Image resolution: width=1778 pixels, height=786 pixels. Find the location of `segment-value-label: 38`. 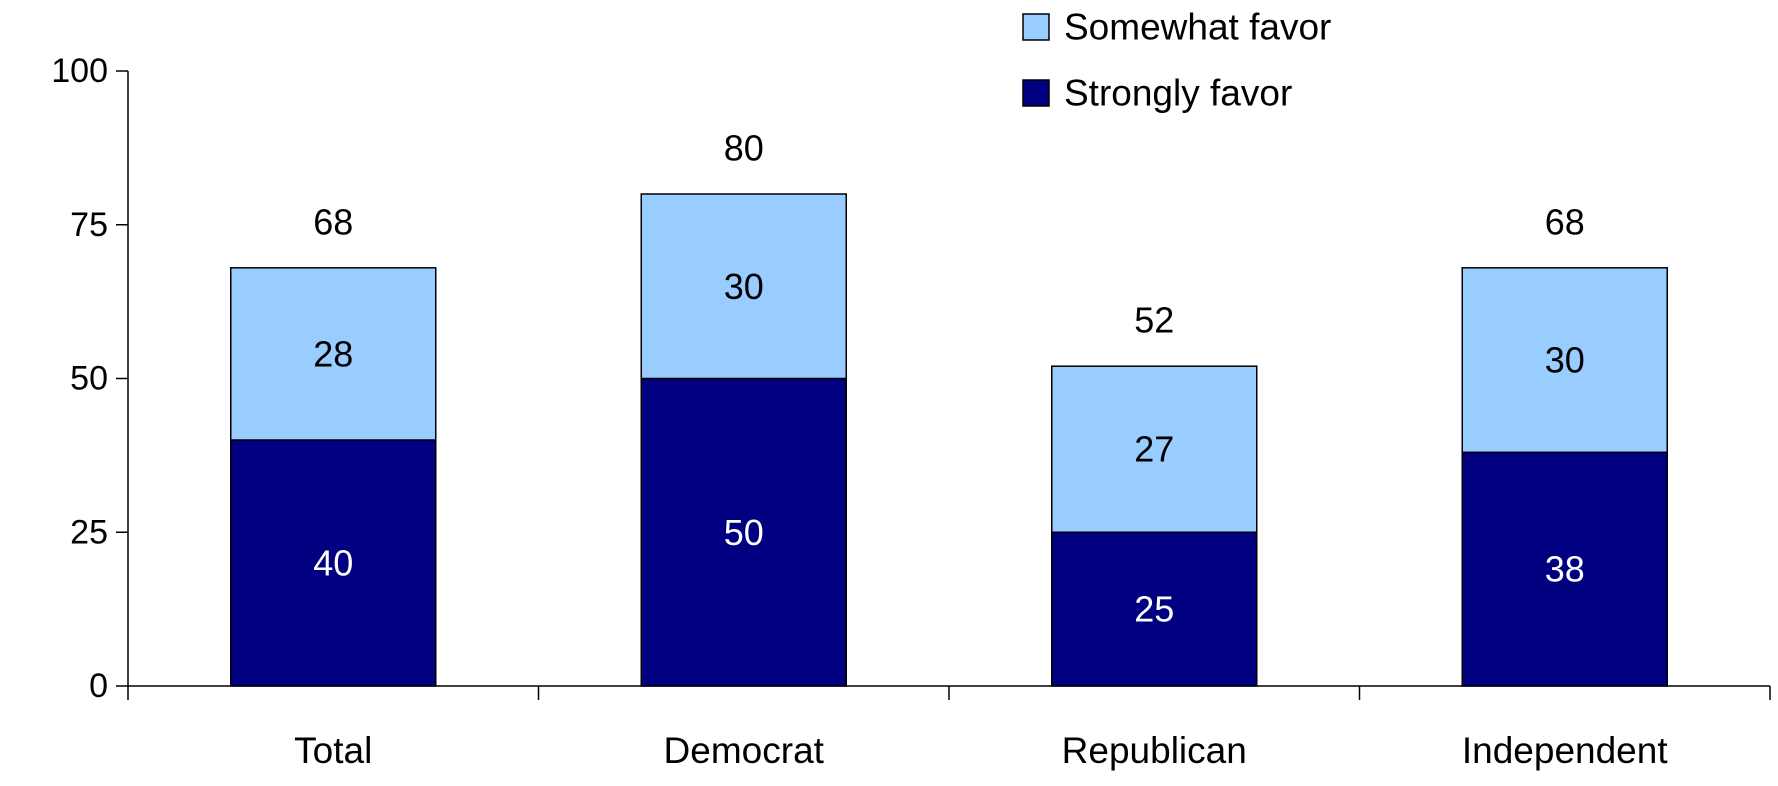

segment-value-label: 38 is located at coordinates (1565, 569).